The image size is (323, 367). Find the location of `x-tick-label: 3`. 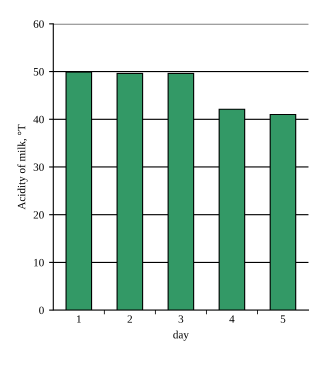

x-tick-label: 3 is located at coordinates (181, 319).